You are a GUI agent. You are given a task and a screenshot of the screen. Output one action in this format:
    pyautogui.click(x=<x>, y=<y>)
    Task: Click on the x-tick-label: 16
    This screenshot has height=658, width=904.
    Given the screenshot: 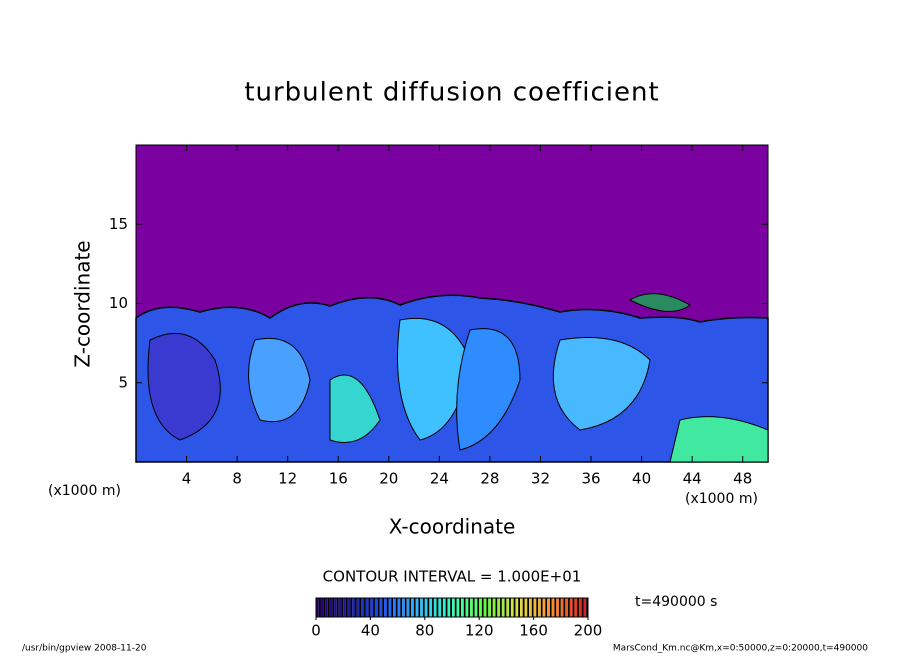 What is the action you would take?
    pyautogui.click(x=338, y=479)
    